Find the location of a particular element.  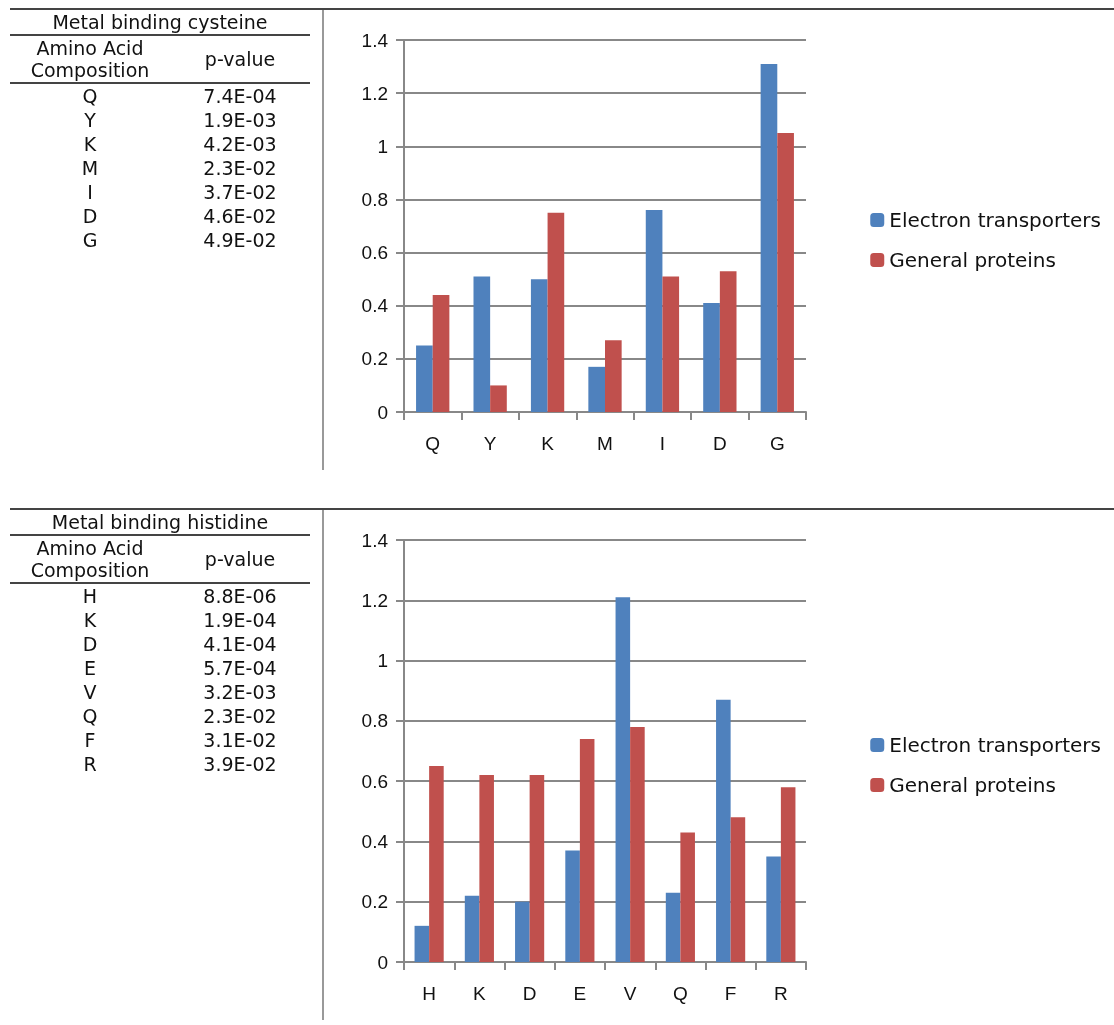

text: 4.2E-03 is located at coordinates (240, 144).